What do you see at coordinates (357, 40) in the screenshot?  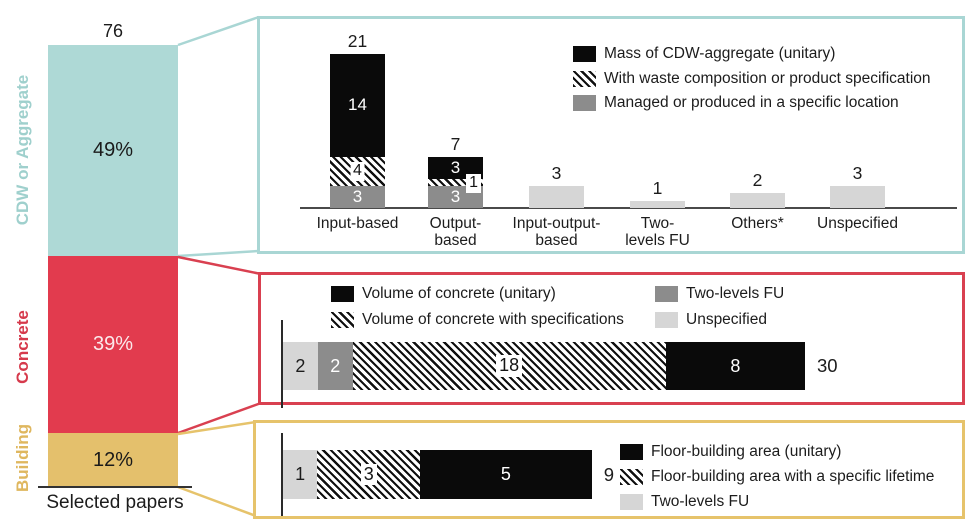 I see `bar-total-label: 21` at bounding box center [357, 40].